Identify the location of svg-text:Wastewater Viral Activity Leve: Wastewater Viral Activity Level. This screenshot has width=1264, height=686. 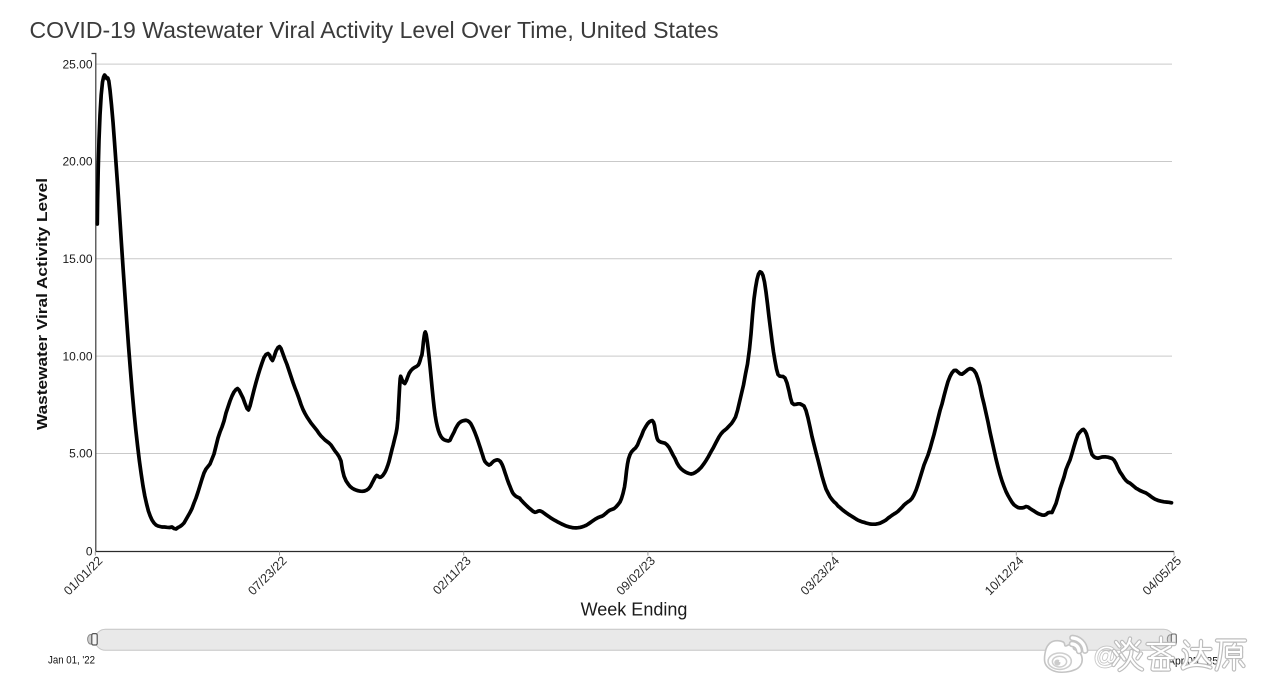
(42, 304).